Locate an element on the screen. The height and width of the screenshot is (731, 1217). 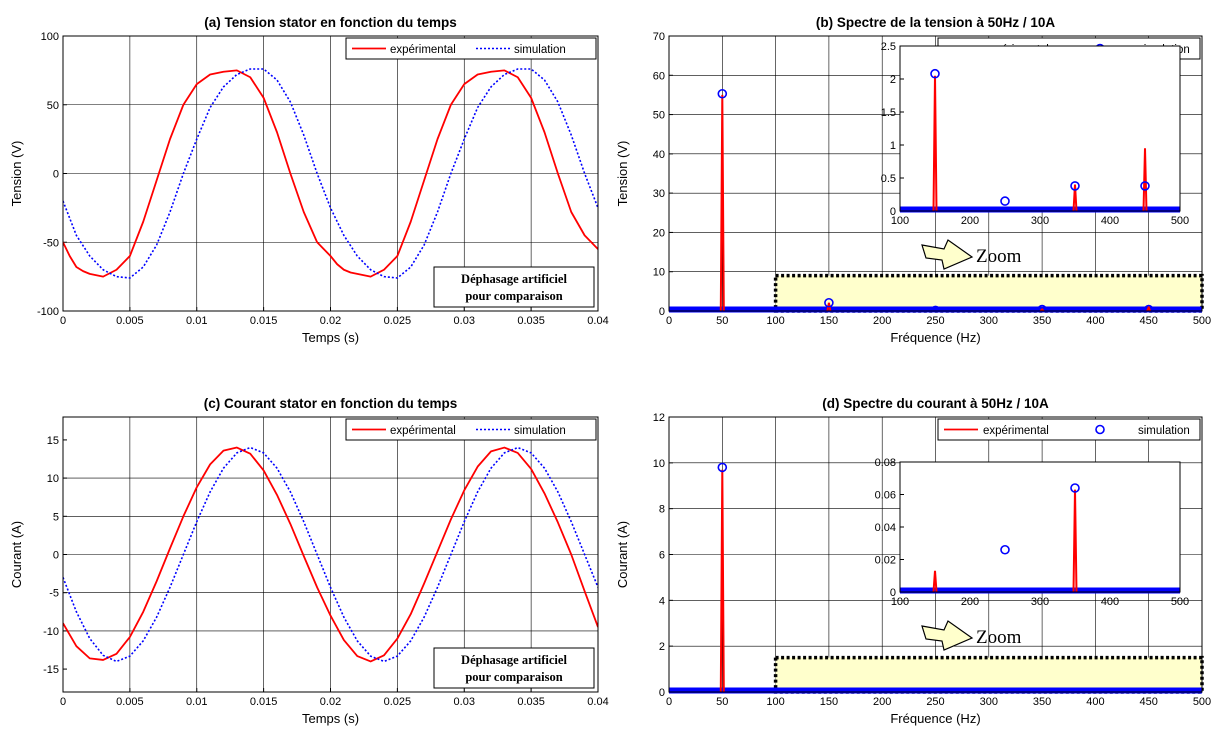
y-tick-label: -50 is located at coordinates (51, 243).